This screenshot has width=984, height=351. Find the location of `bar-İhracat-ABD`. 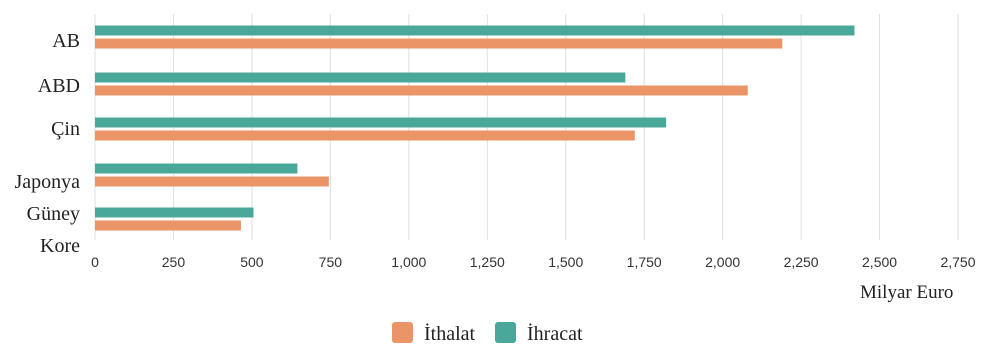

bar-İhracat-ABD is located at coordinates (360, 77).